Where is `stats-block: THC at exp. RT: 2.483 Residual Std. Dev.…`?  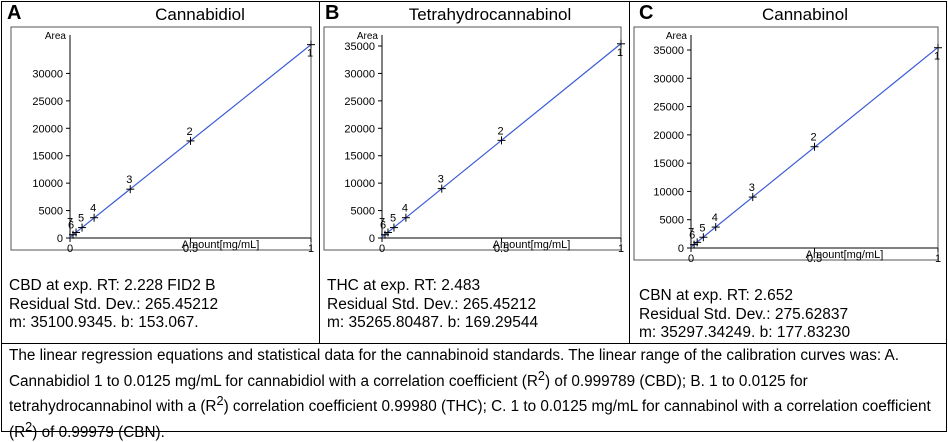 stats-block: THC at exp. RT: 2.483 Residual Std. Dev.… is located at coordinates (432, 305).